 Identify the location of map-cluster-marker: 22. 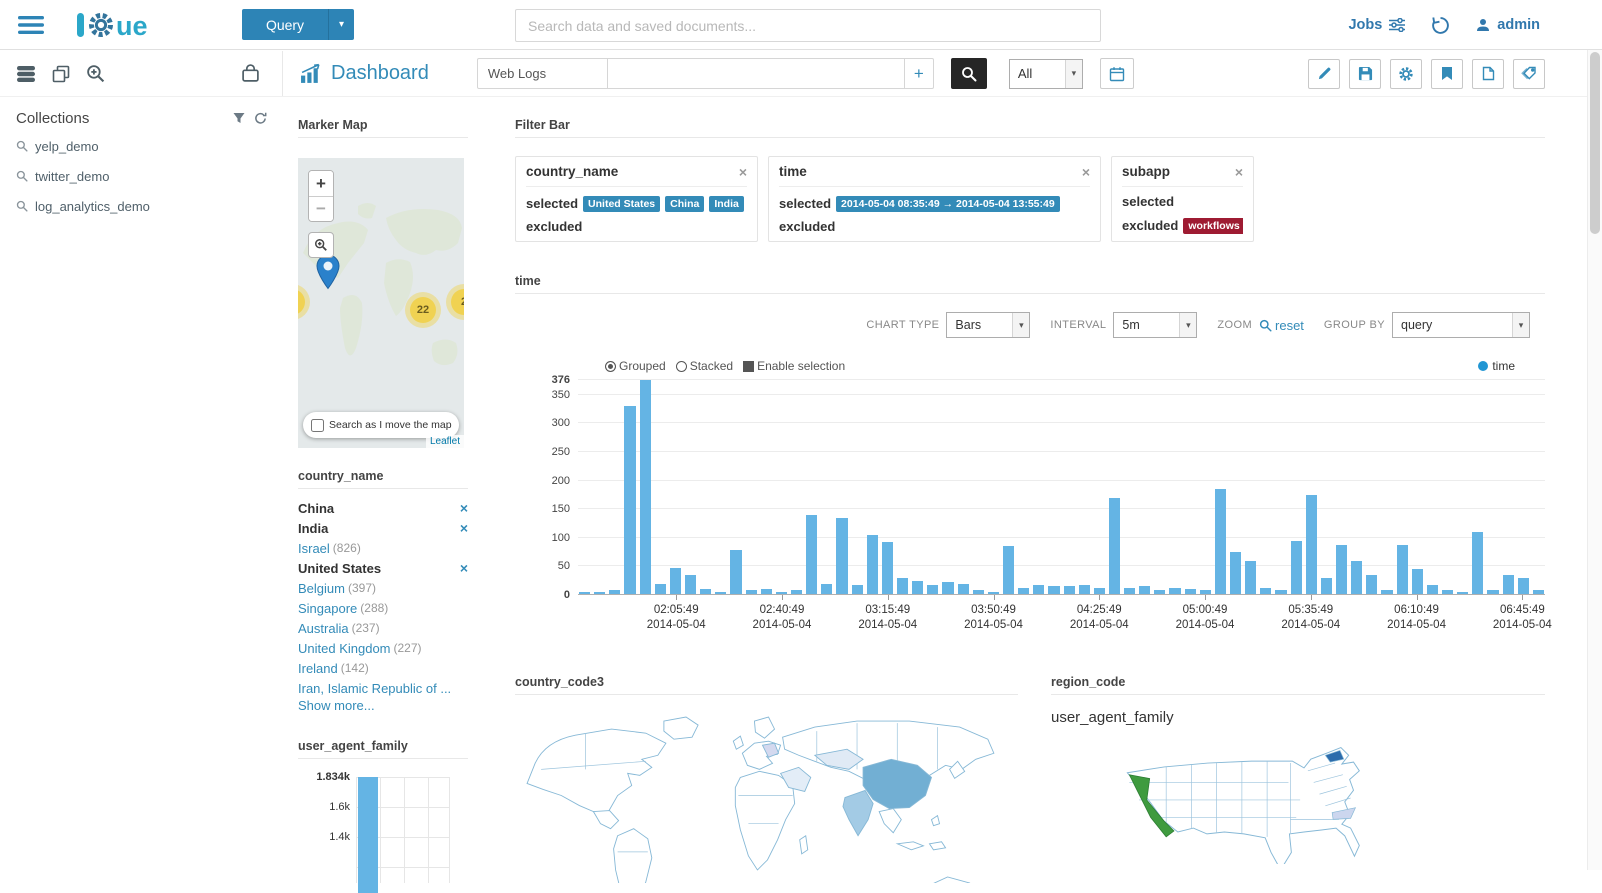
(423, 310).